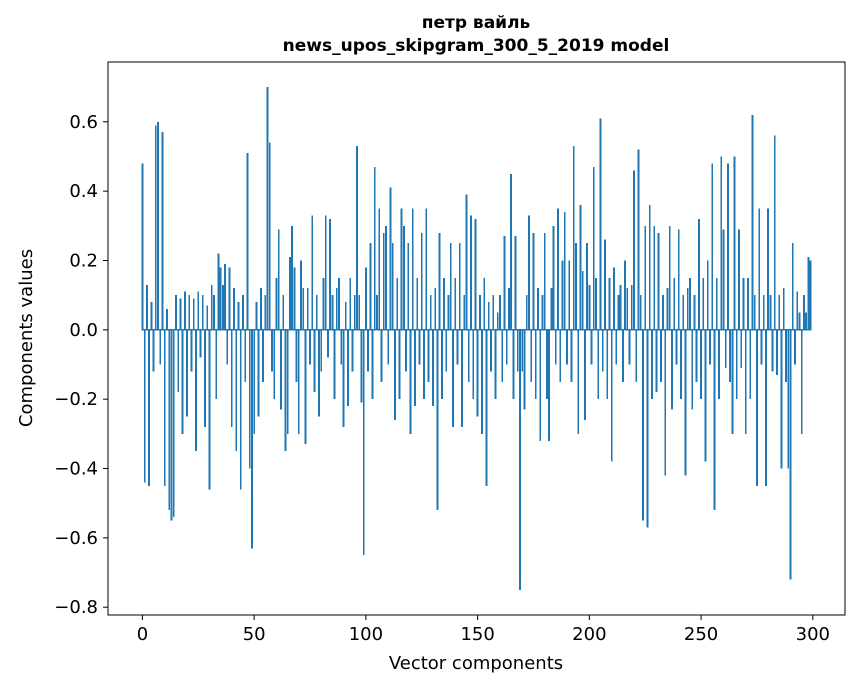 This screenshot has height=696, width=867. I want to click on x-tick-label: 0, so click(142, 634).